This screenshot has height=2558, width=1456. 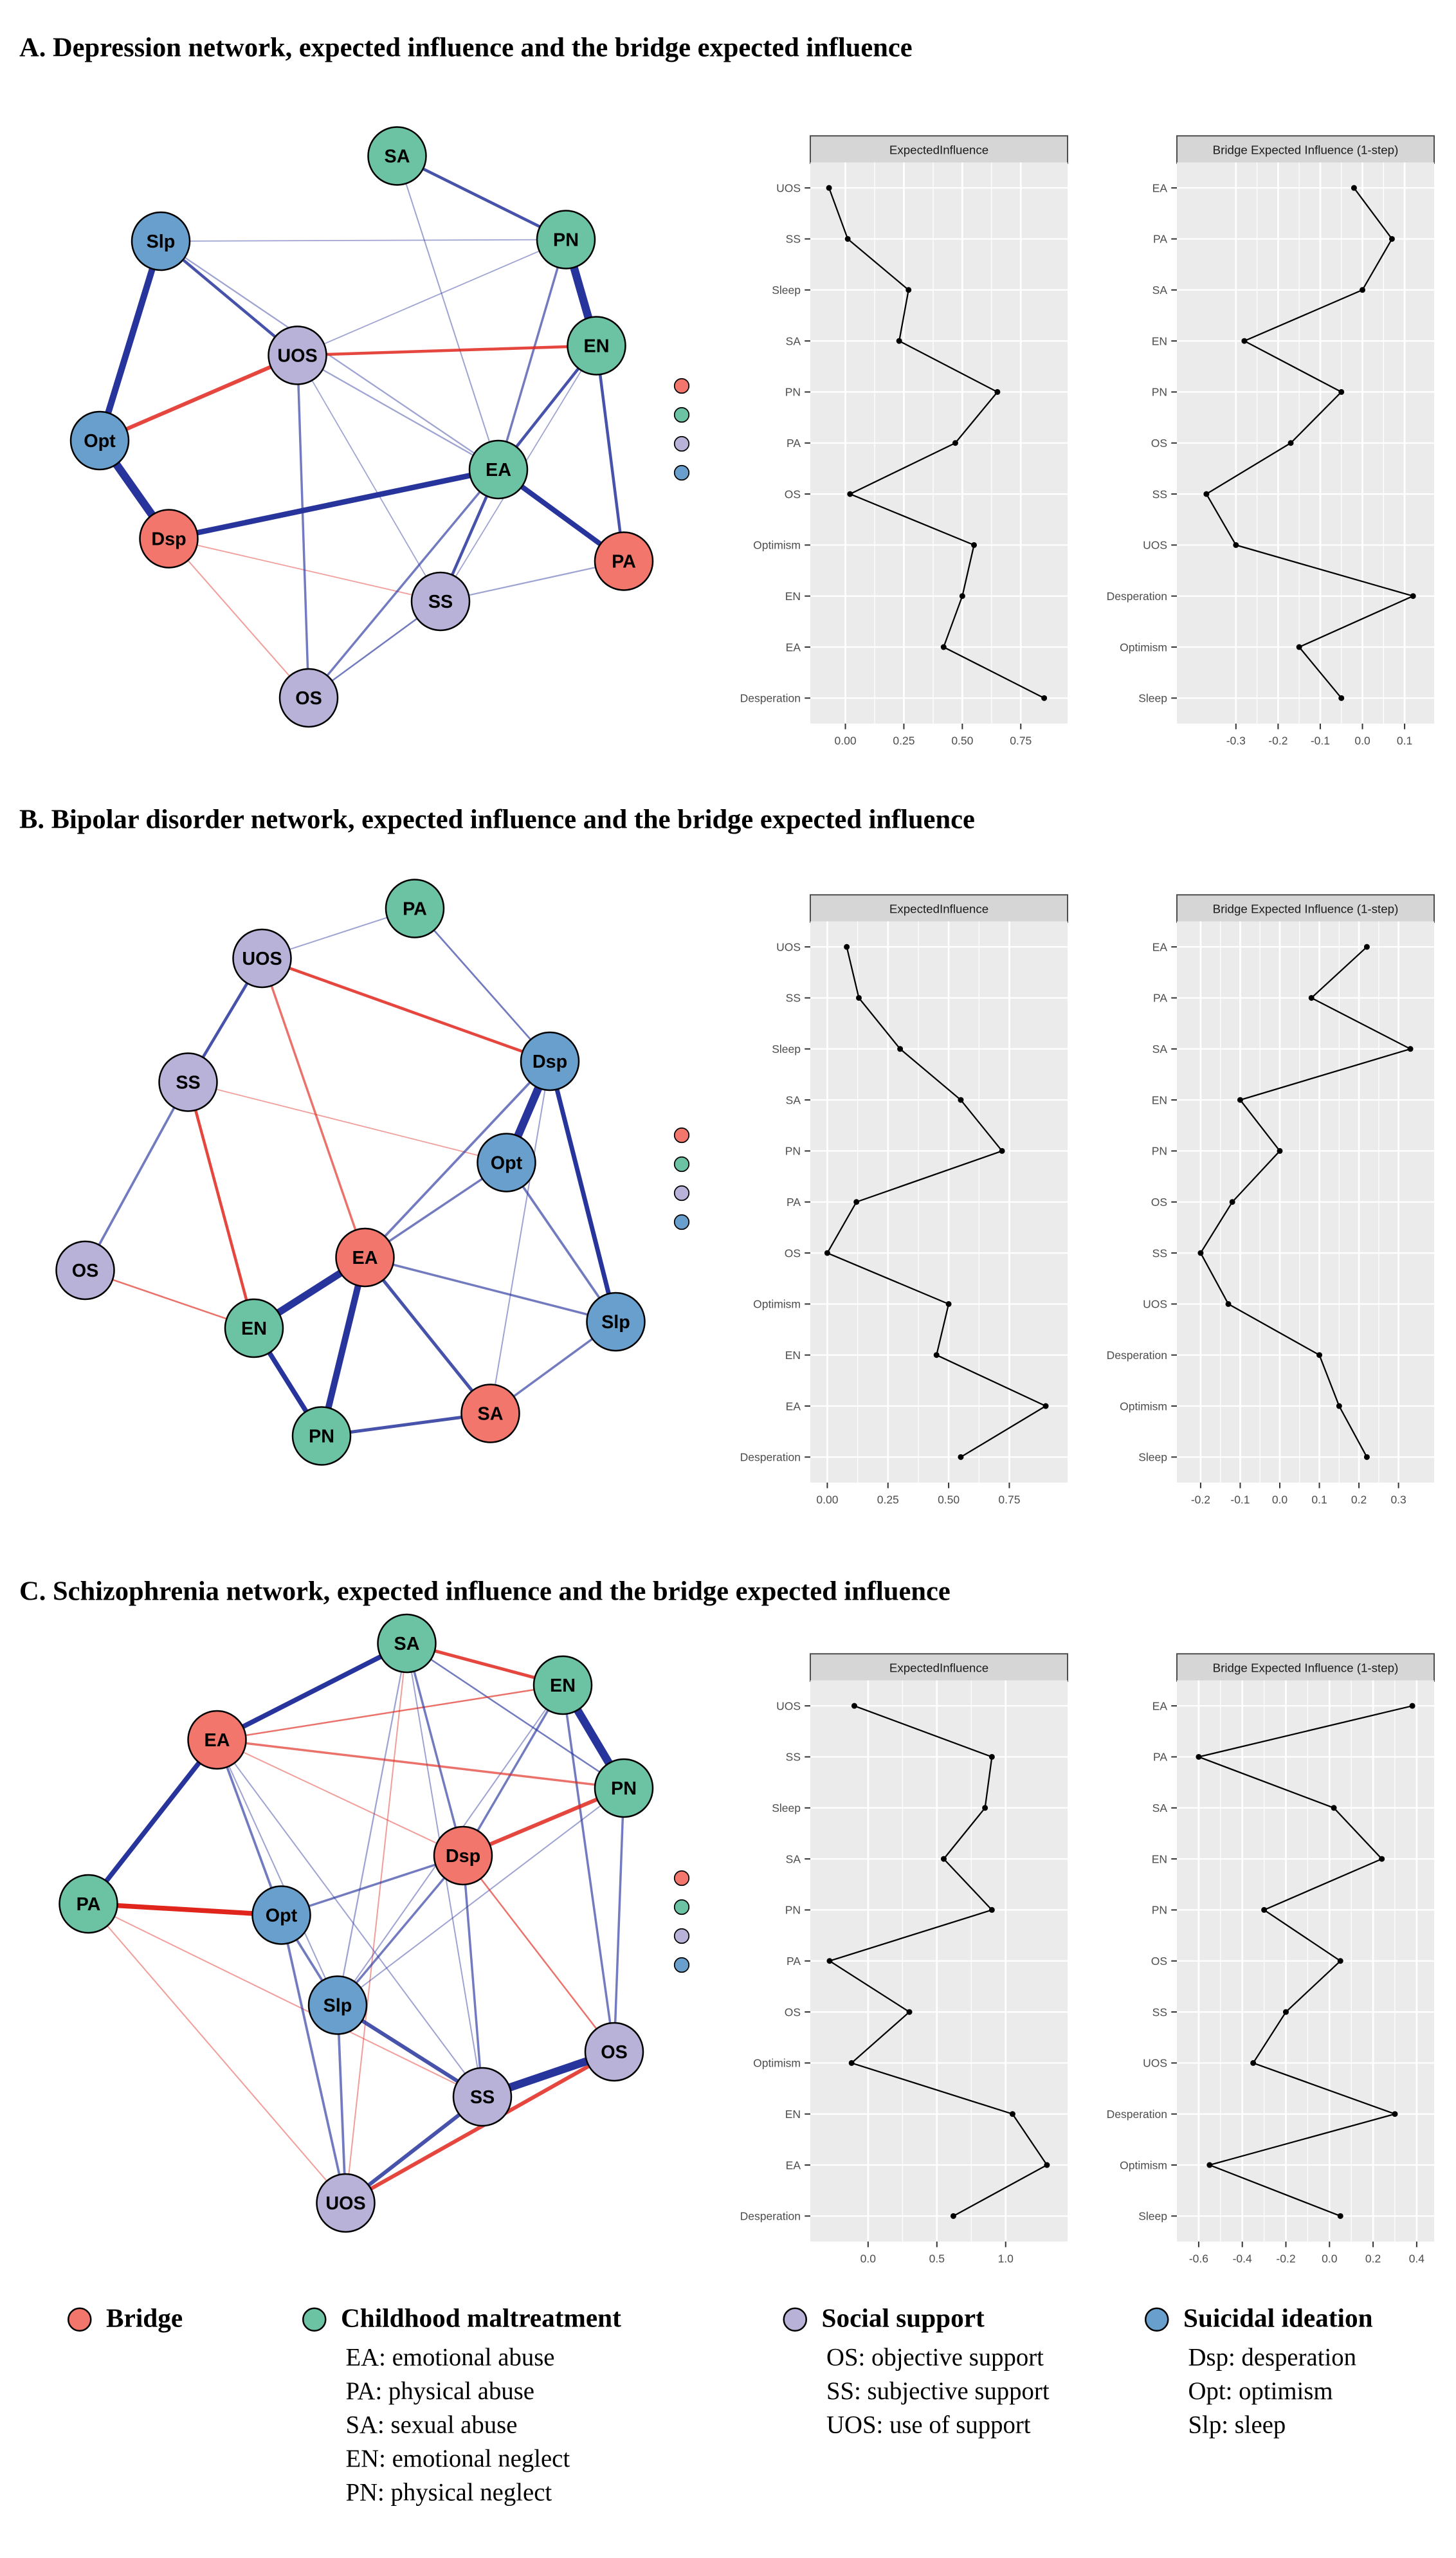 What do you see at coordinates (771, 698) in the screenshot?
I see `y-axis-label: Desperation` at bounding box center [771, 698].